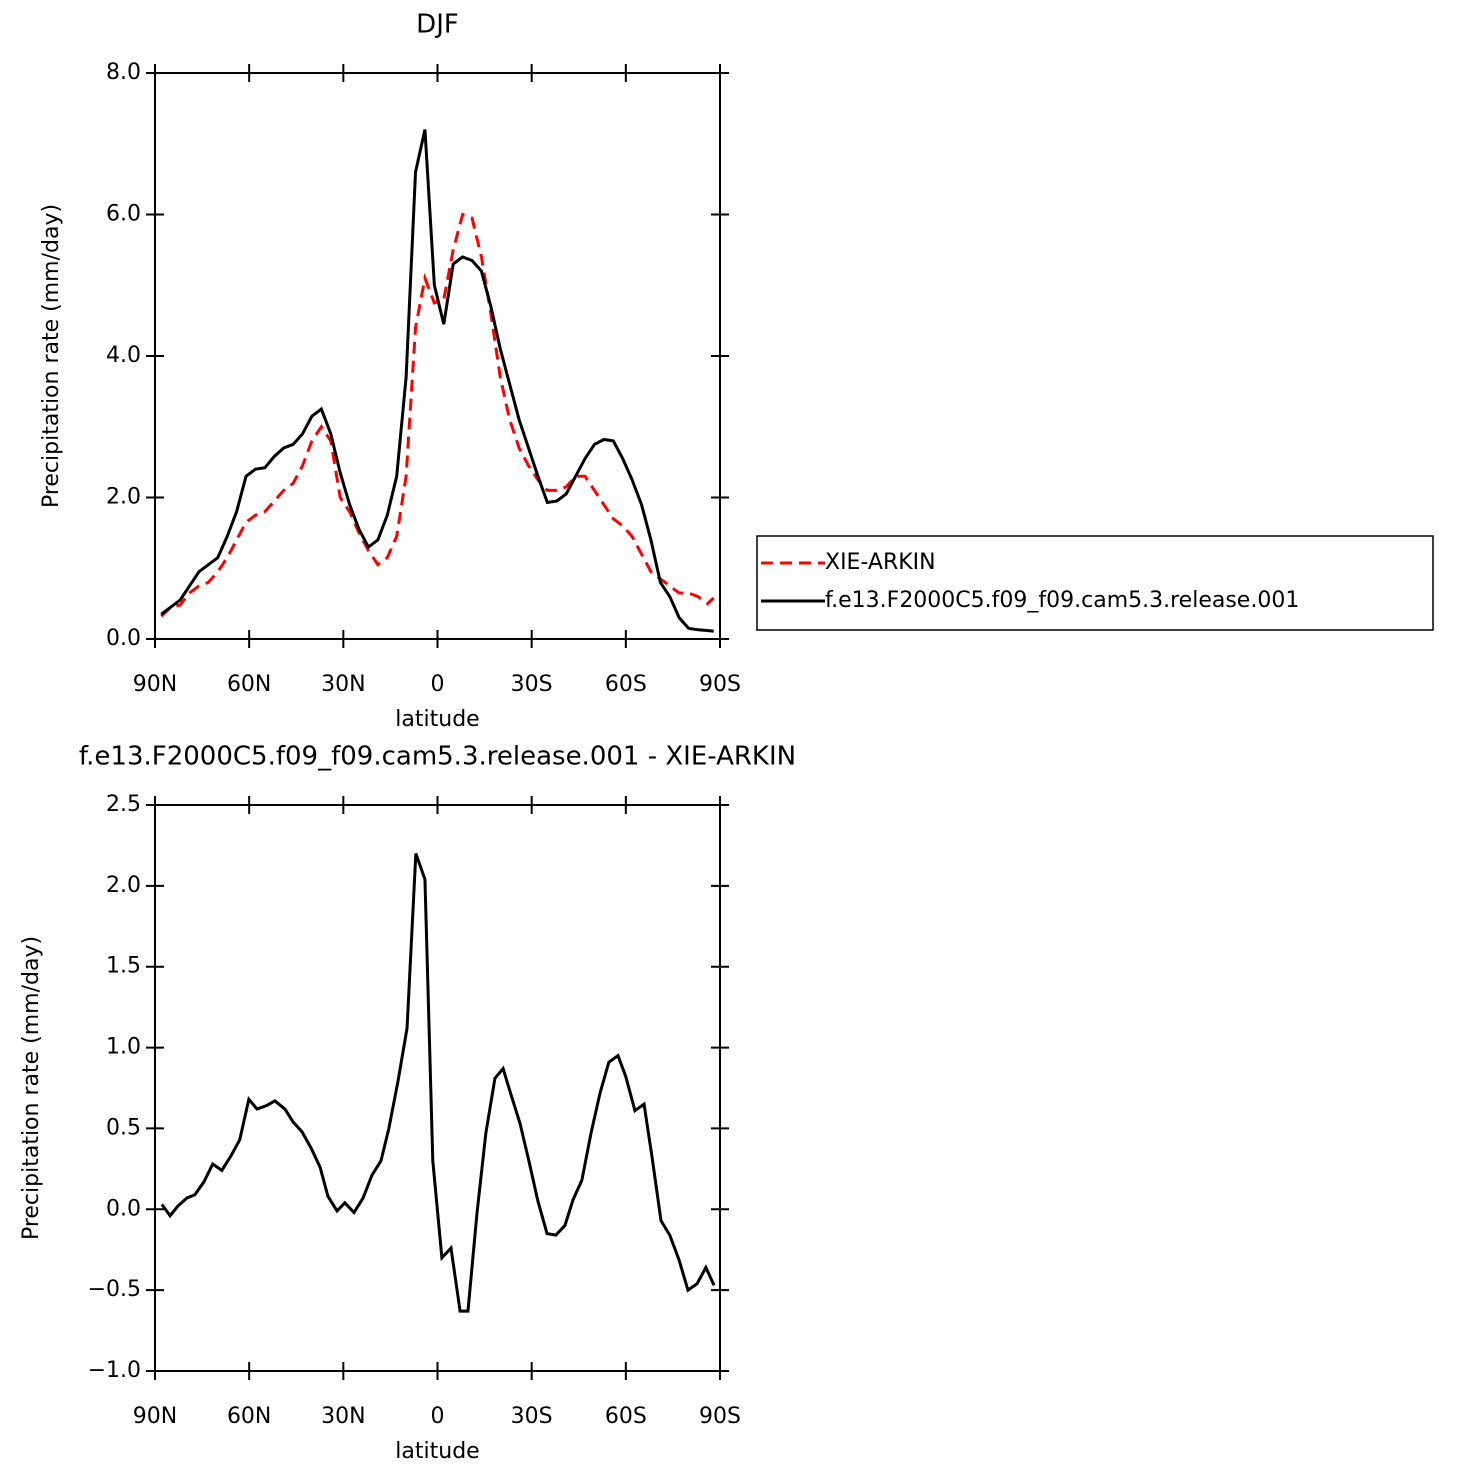 The width and height of the screenshot is (1474, 1474). What do you see at coordinates (123, 1047) in the screenshot?
I see `y-tick-label: 1.0` at bounding box center [123, 1047].